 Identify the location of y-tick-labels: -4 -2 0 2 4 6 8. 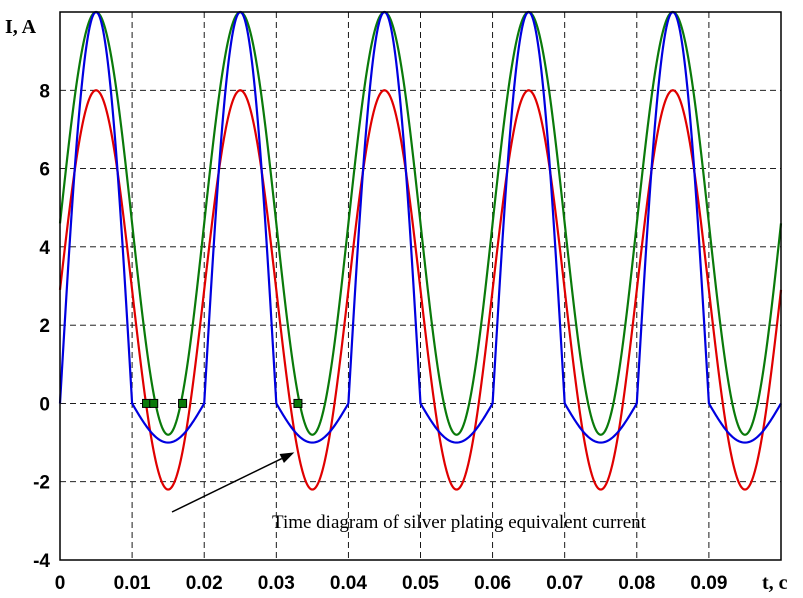
(41, 326).